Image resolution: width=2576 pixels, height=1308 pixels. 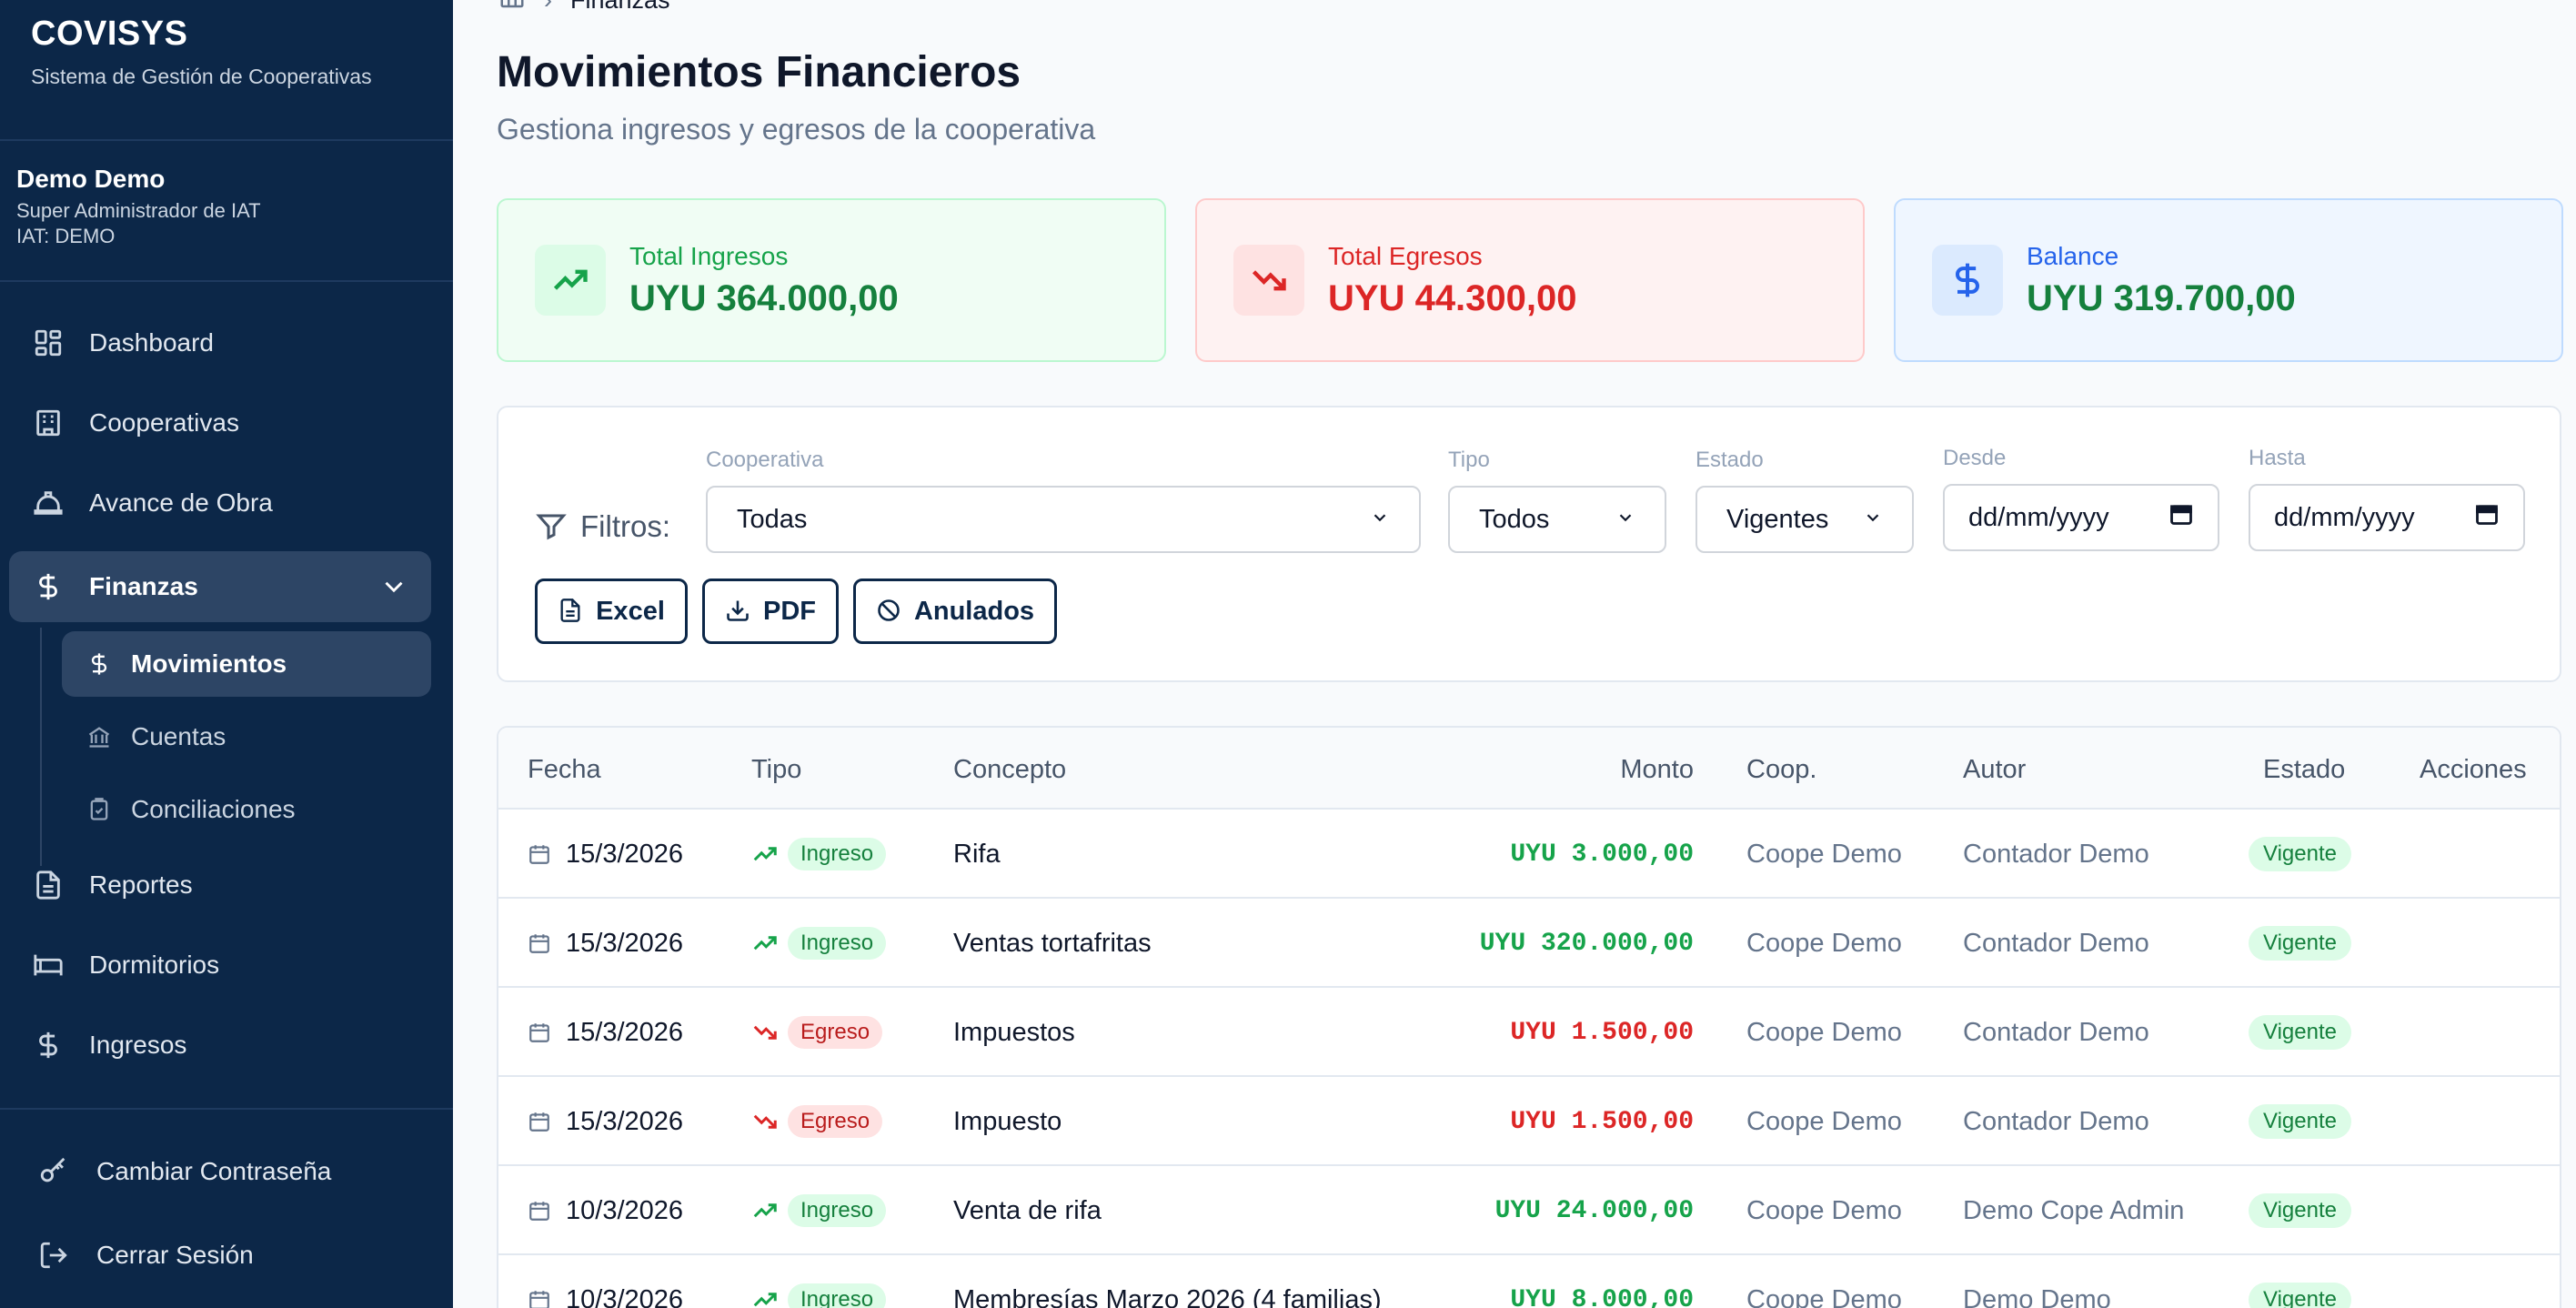 What do you see at coordinates (571, 612) in the screenshot?
I see `file-spreadsheet-icon` at bounding box center [571, 612].